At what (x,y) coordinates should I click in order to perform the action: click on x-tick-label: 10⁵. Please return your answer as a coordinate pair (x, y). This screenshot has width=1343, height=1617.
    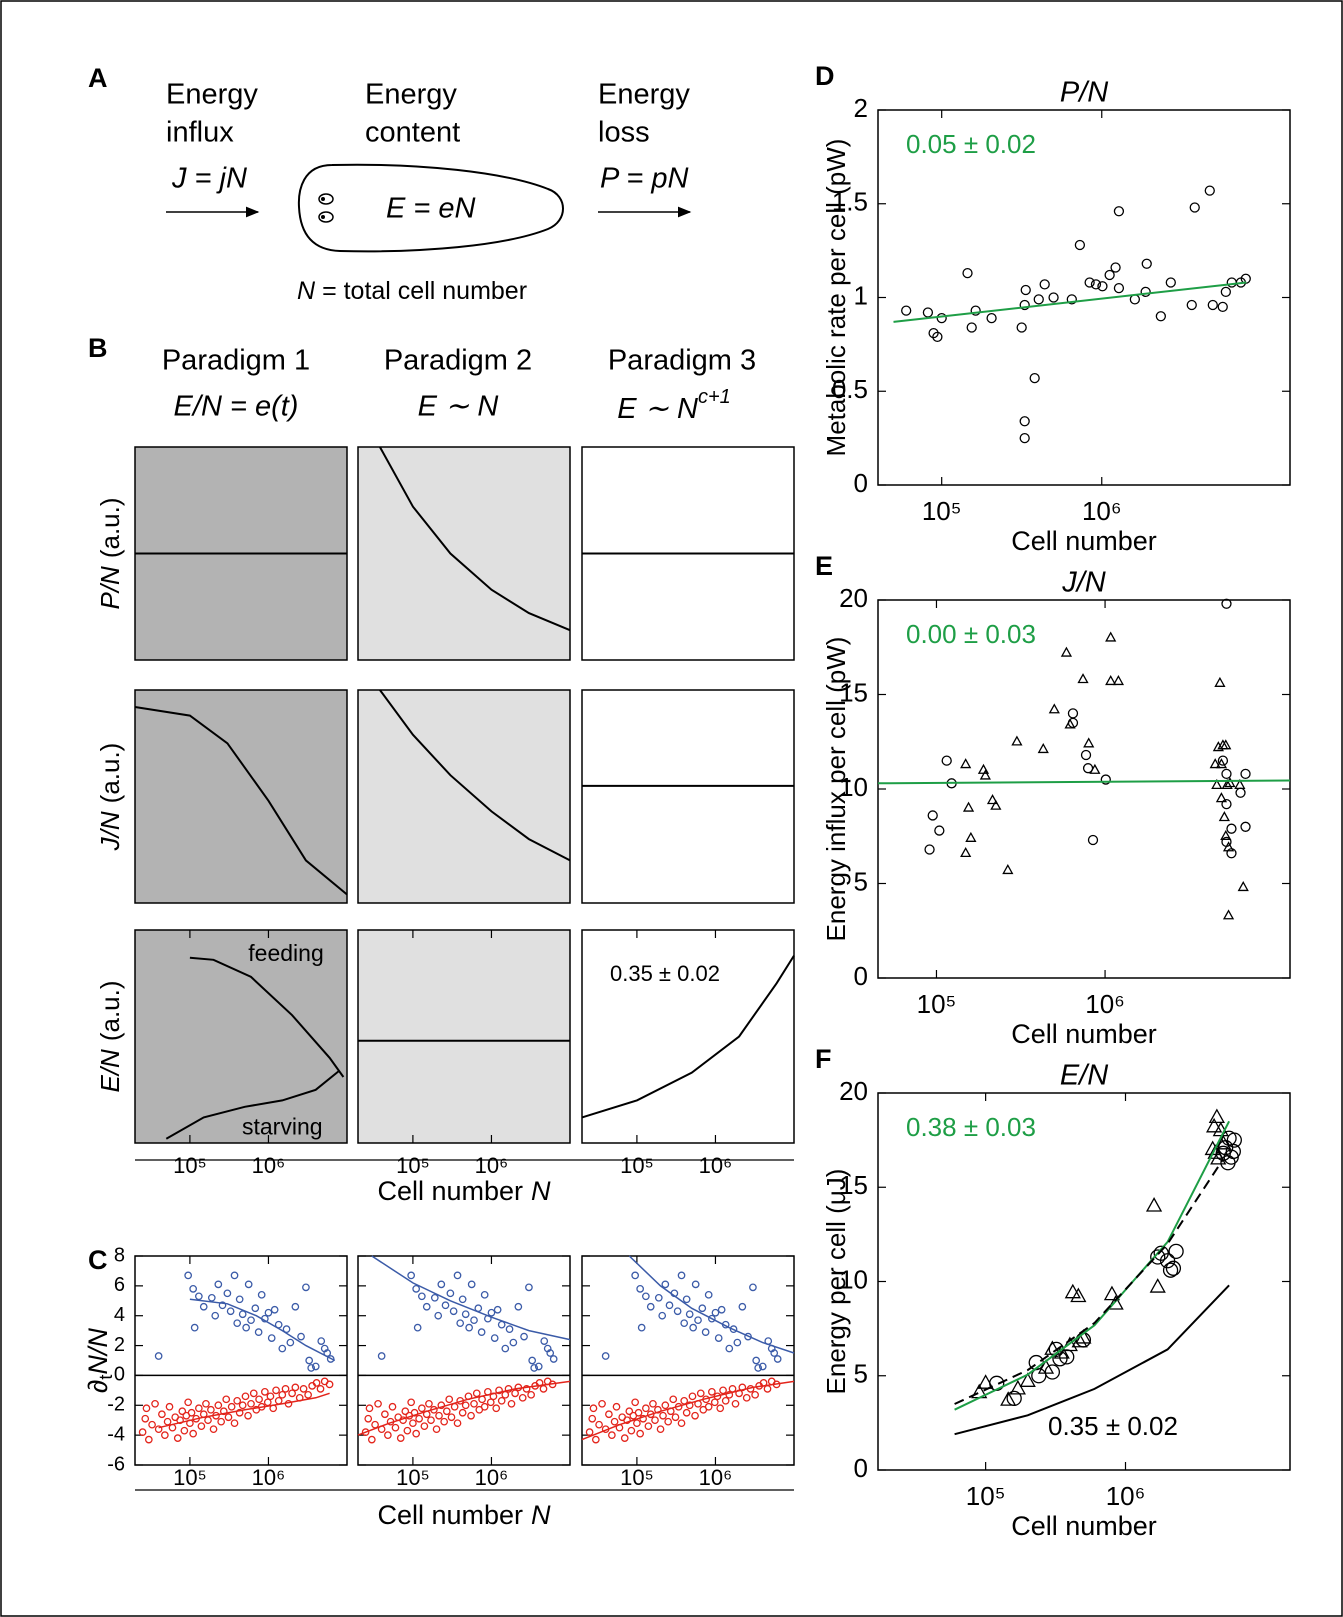
    Looking at the image, I should click on (637, 1477).